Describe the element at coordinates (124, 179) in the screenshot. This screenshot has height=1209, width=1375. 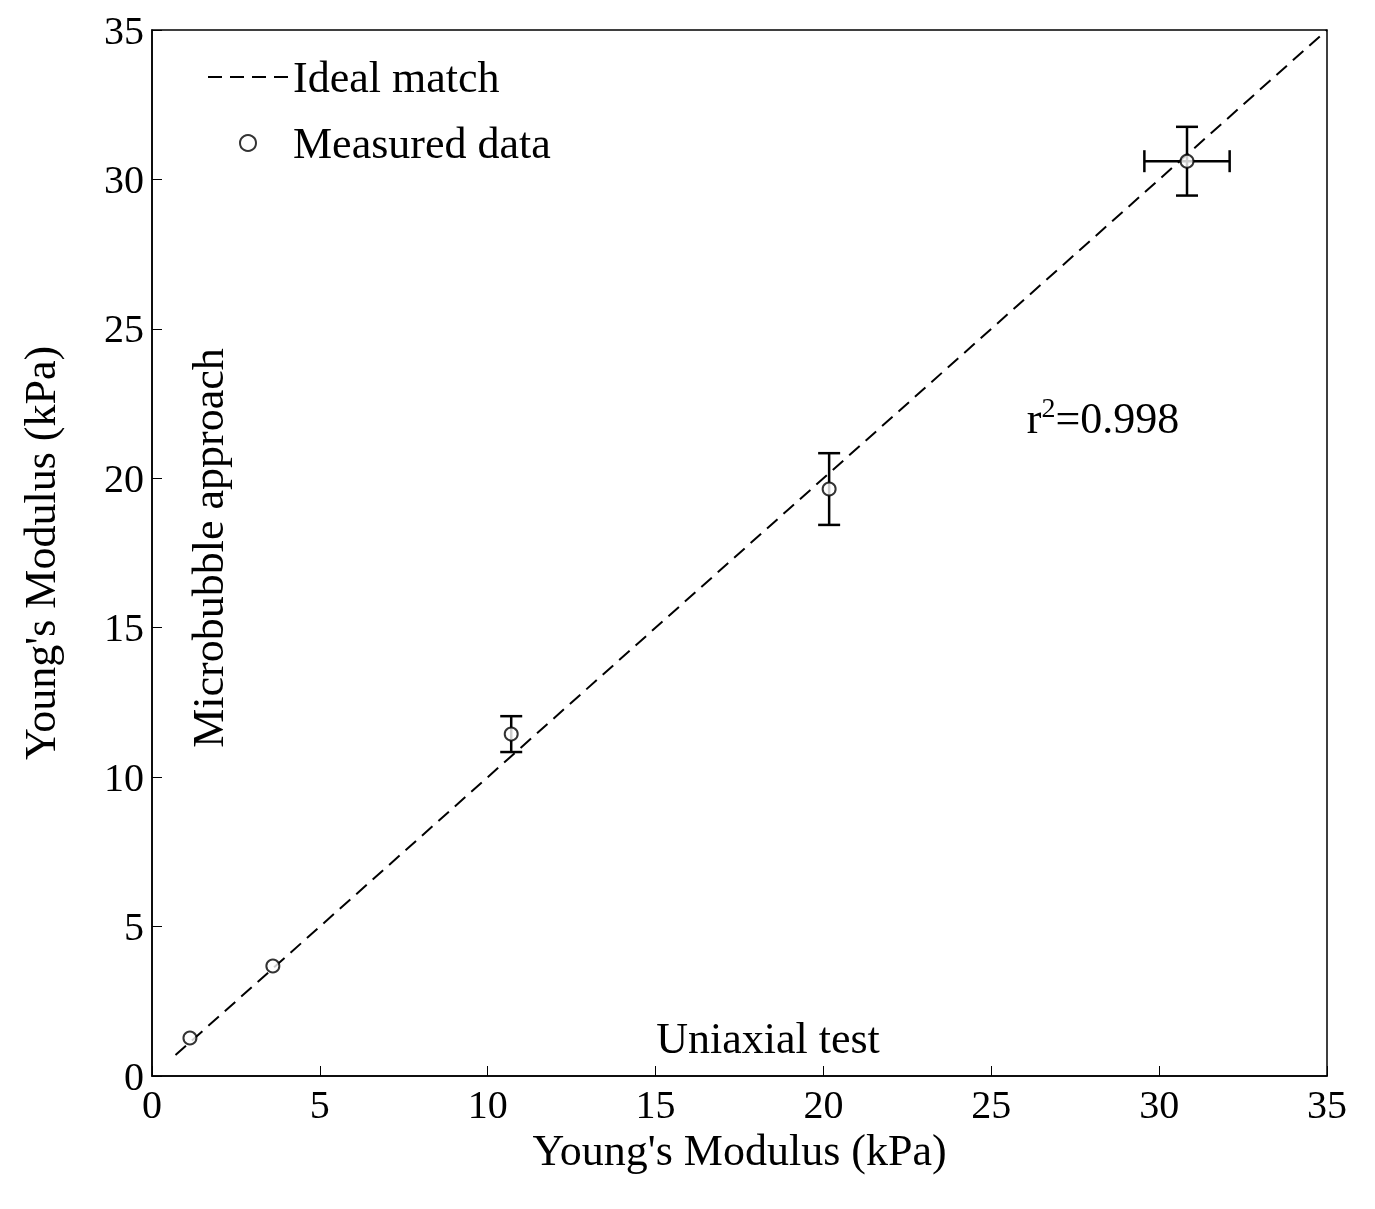
I see `y-tick-label: 30` at that location.